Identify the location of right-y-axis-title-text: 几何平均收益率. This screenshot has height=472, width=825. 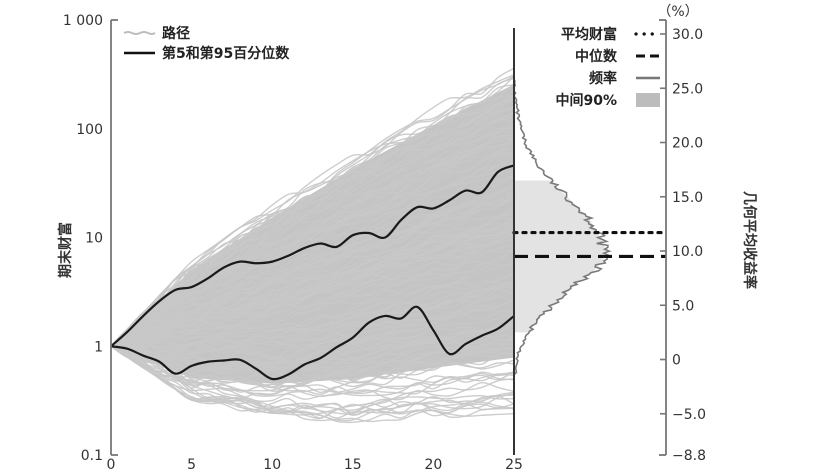
(749, 240).